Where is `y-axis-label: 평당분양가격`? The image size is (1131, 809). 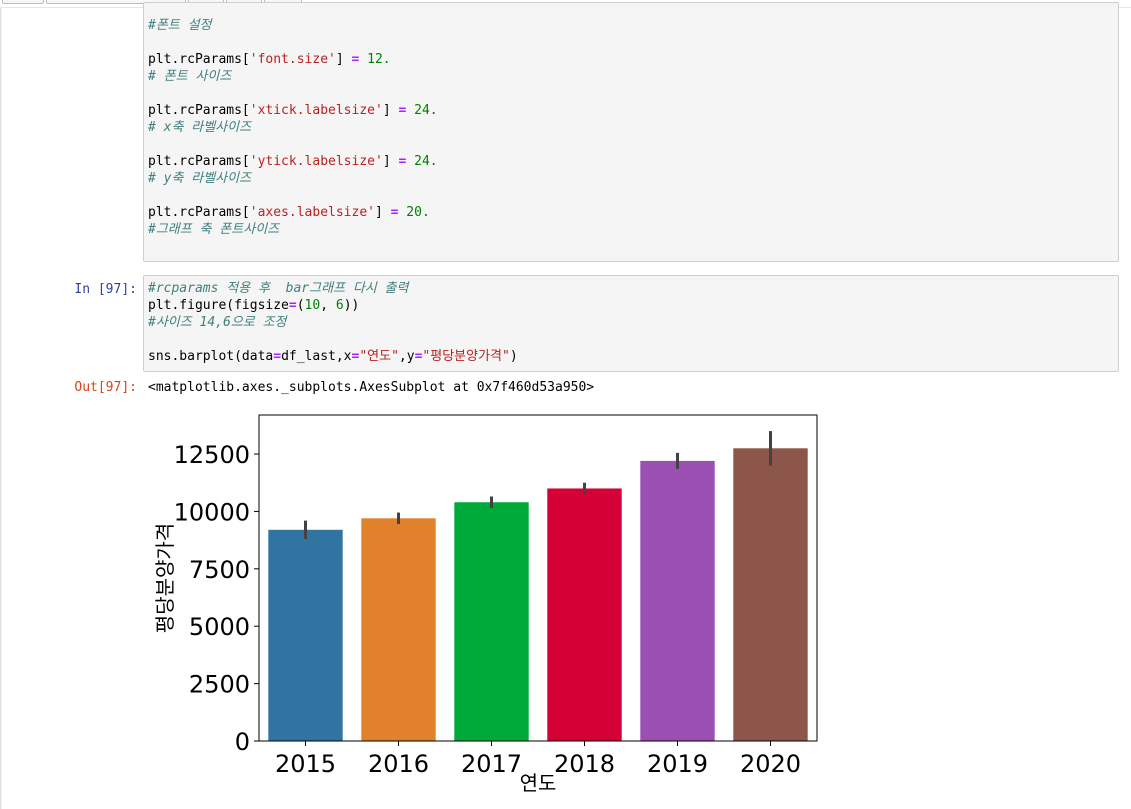
y-axis-label: 평당분양가격 is located at coordinates (165, 578).